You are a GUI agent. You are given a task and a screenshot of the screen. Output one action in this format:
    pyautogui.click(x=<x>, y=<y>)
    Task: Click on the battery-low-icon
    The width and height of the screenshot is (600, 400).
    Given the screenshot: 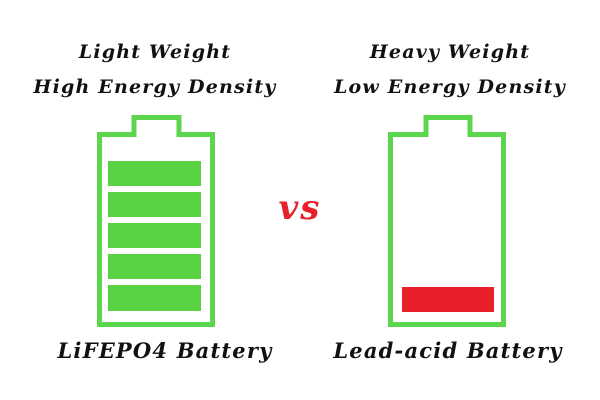 What is the action you would take?
    pyautogui.click(x=447, y=221)
    